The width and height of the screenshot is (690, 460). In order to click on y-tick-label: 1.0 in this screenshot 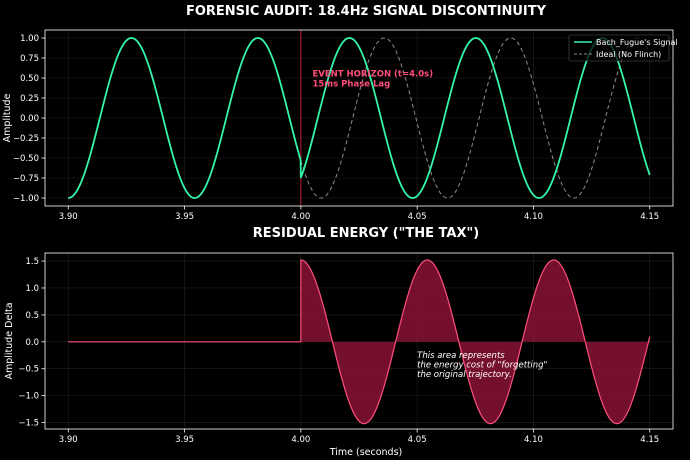, I will do `click(32, 289)`.